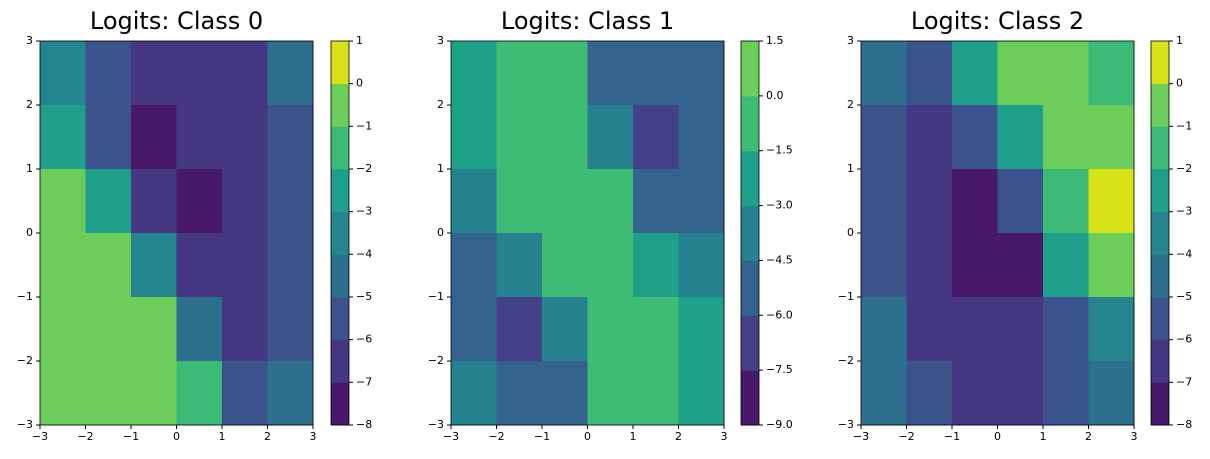 This screenshot has height=459, width=1210. What do you see at coordinates (775, 95) in the screenshot?
I see `colorbar-tick-label: 0.0` at bounding box center [775, 95].